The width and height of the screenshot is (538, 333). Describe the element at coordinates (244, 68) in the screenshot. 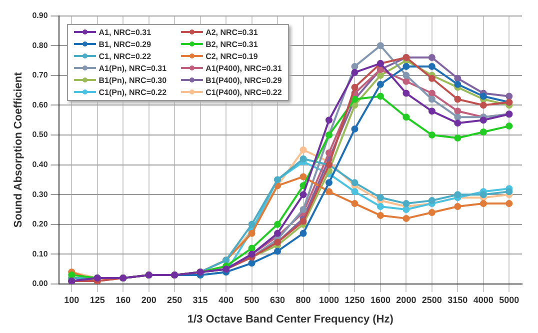

I see `legend-label: A1(P400), NRC=0.31` at that location.